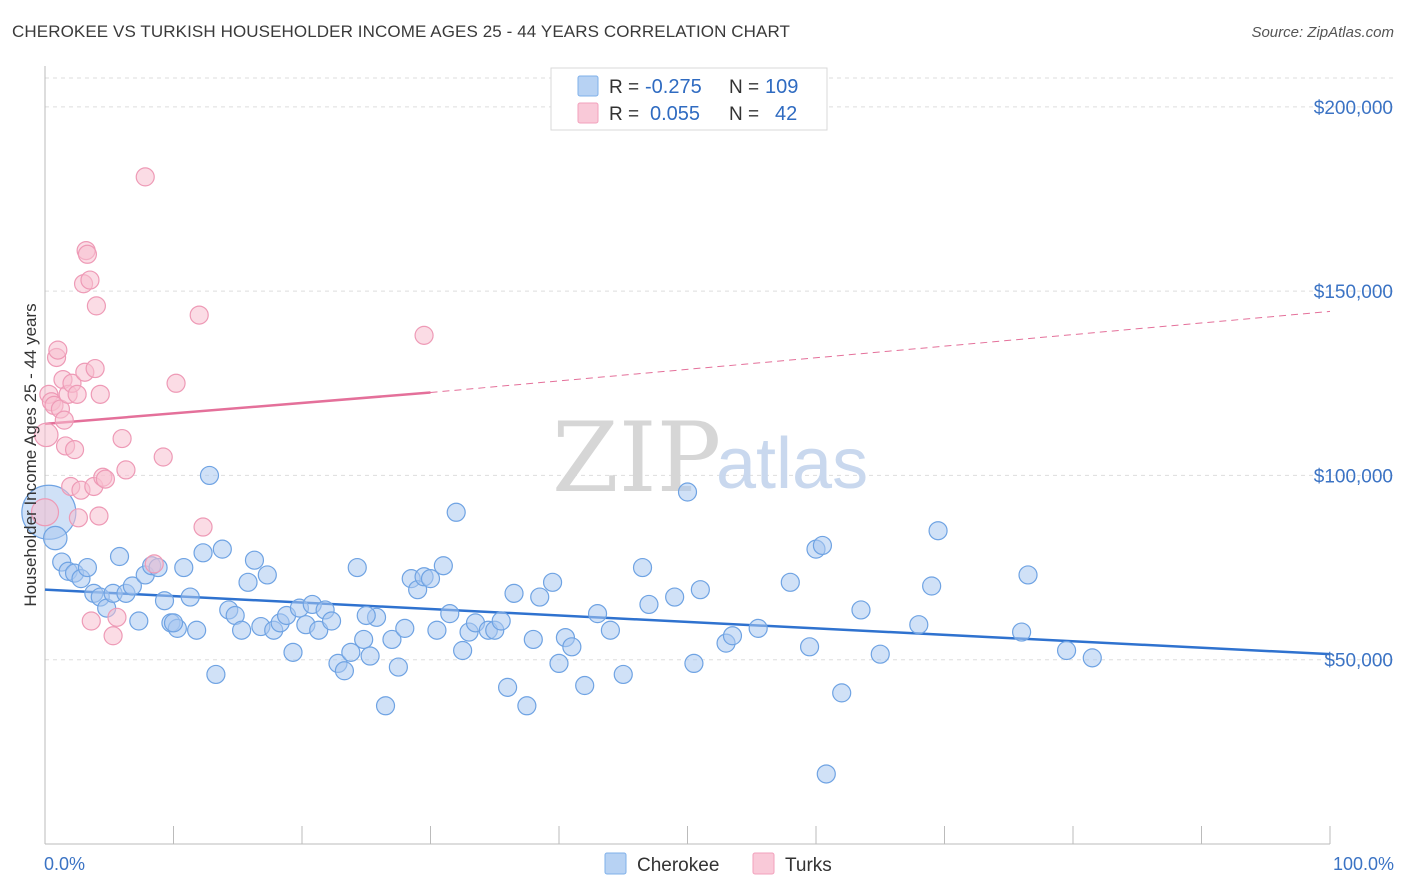 This screenshot has height=892, width=1406. I want to click on bottom-legend-turks: Turks, so click(808, 865).